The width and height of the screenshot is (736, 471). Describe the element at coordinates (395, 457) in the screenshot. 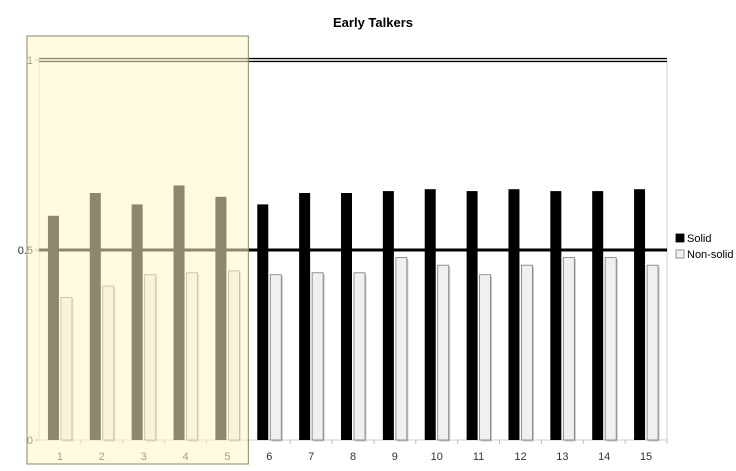

I see `x-tick-label: 9` at that location.